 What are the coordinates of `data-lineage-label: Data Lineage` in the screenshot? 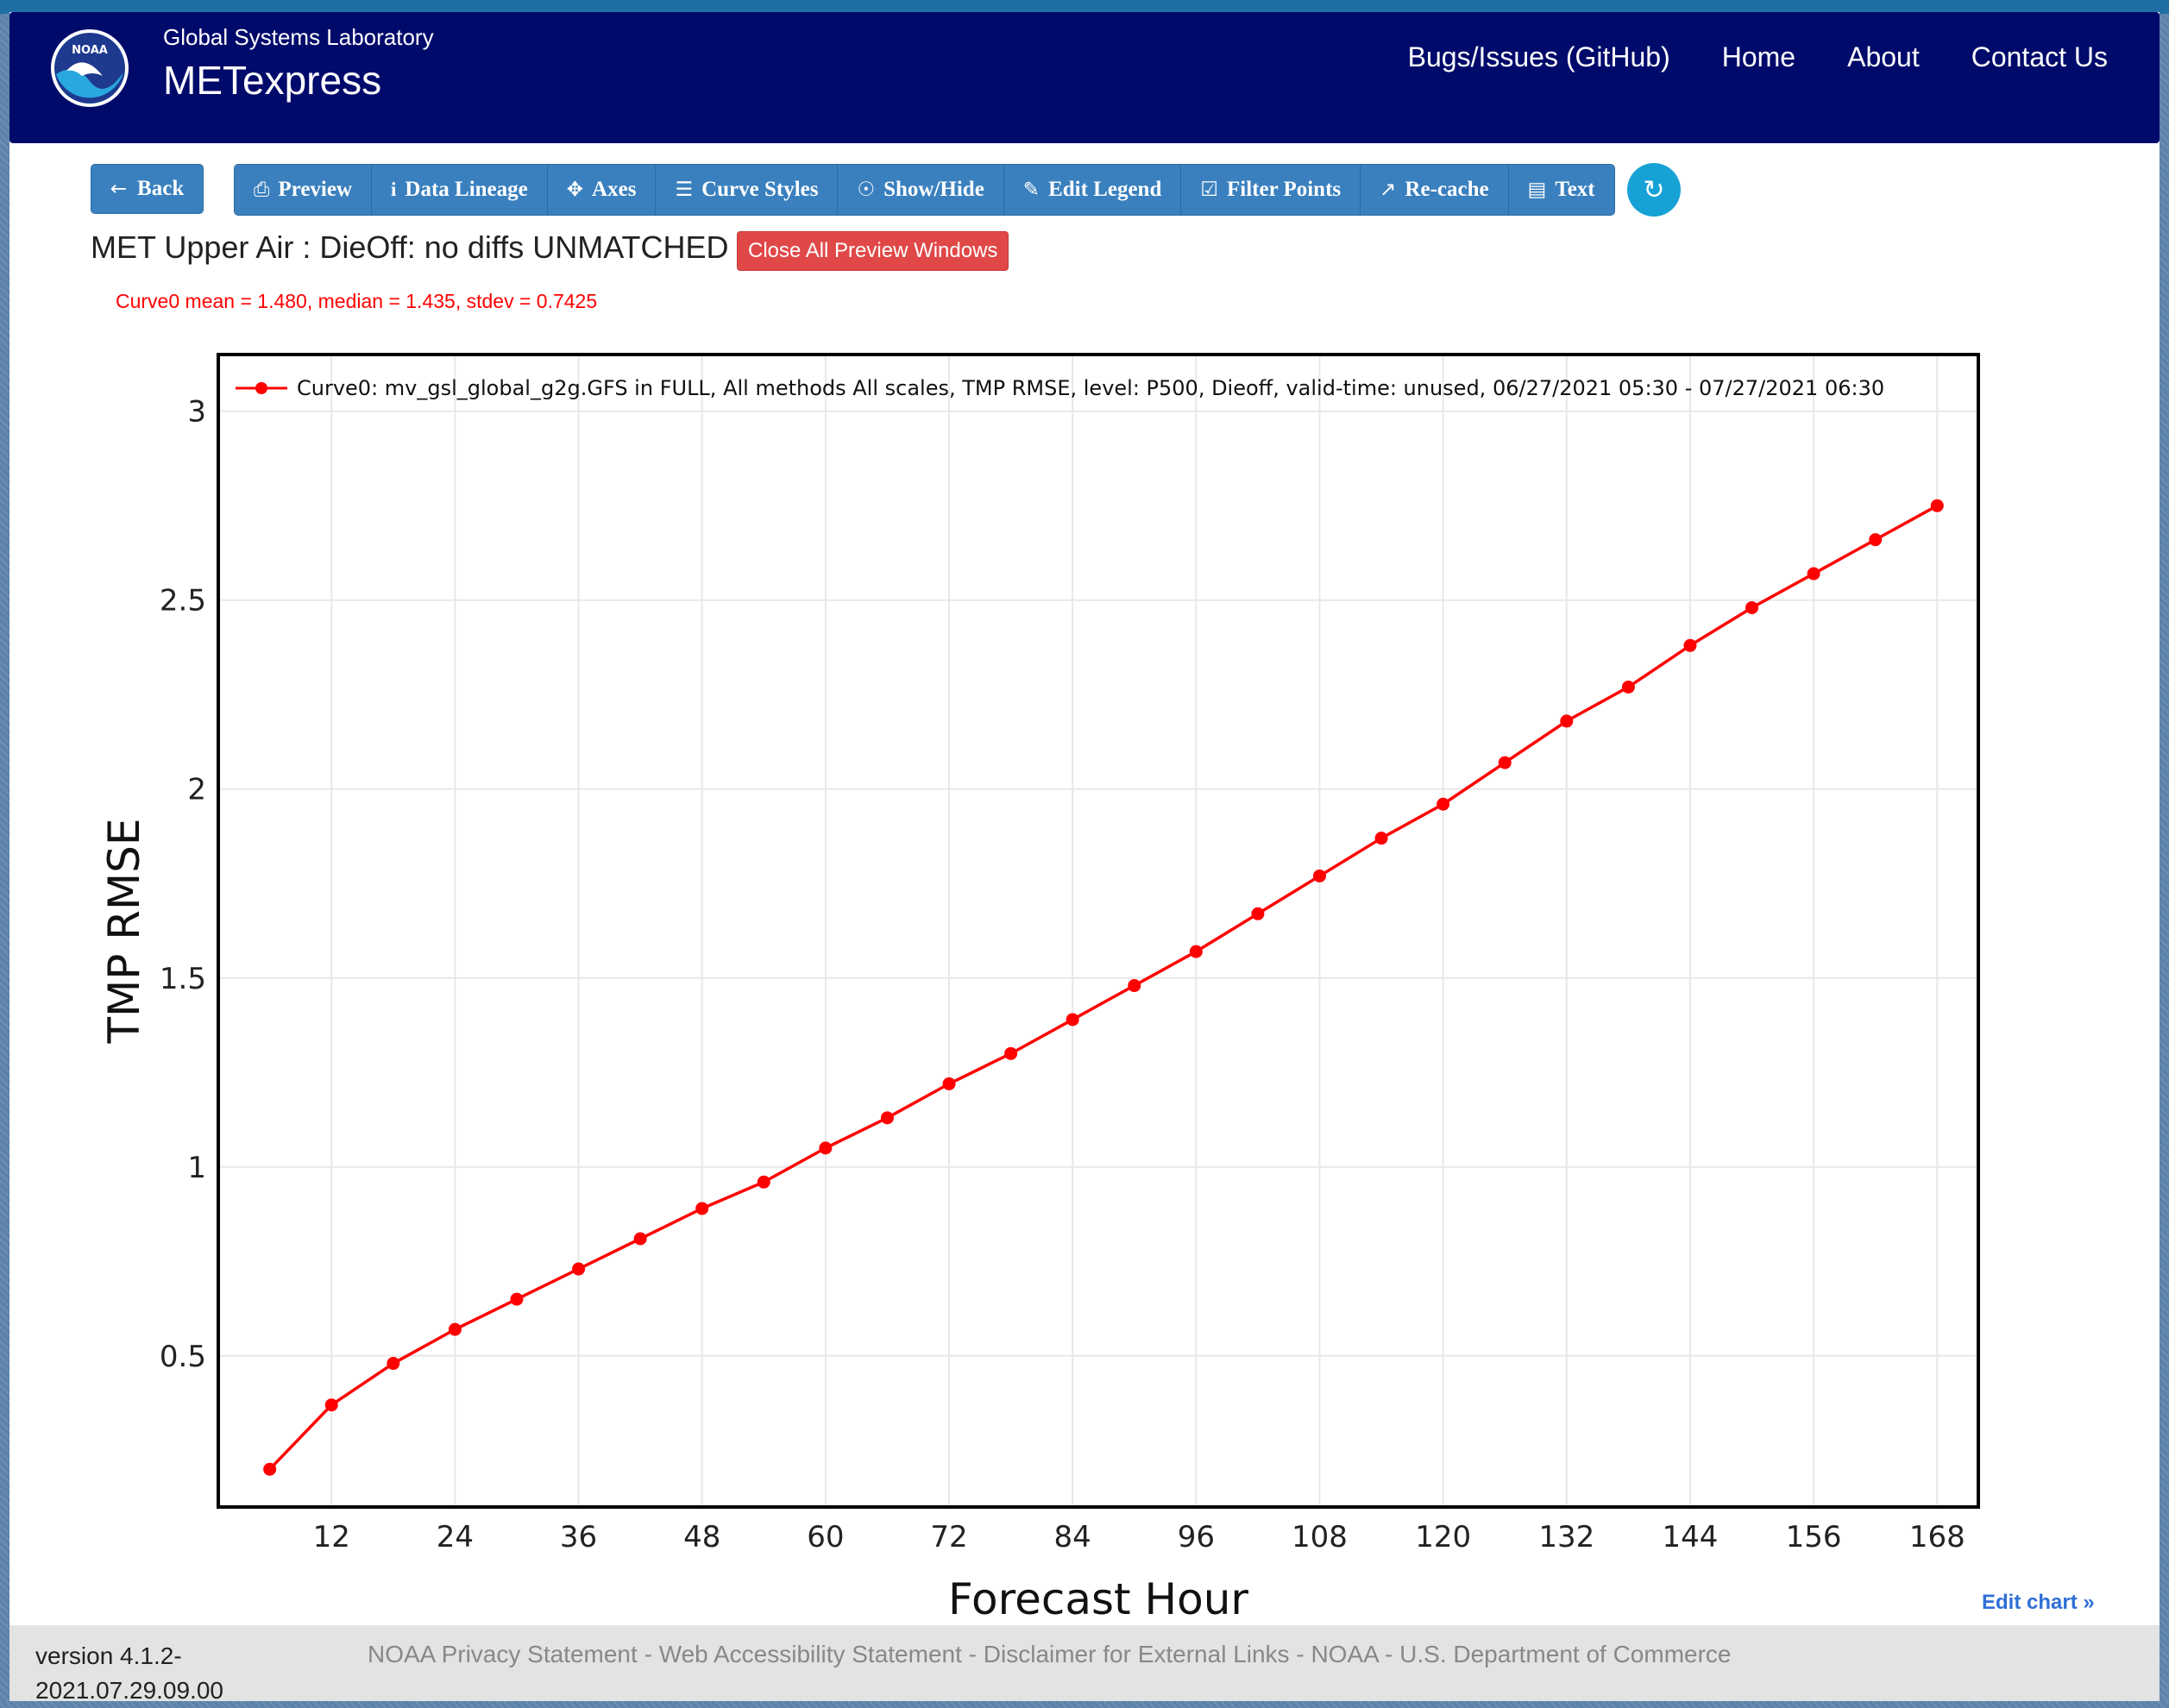 It's located at (467, 189).